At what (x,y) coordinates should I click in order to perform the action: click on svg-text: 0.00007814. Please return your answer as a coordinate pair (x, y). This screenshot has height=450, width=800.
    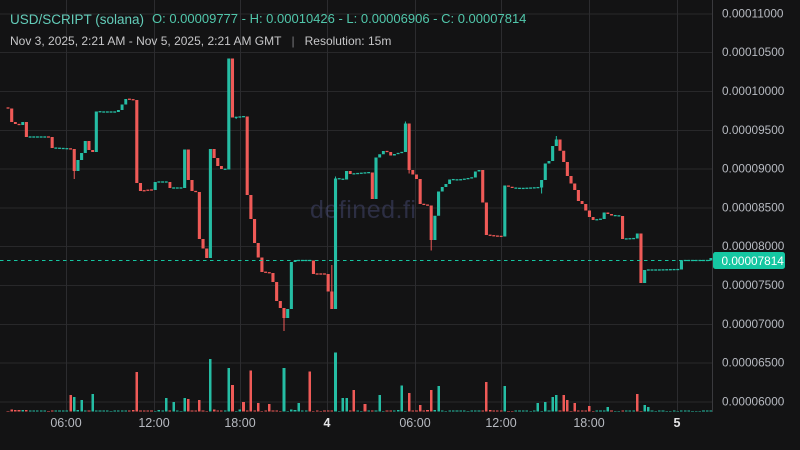
    Looking at the image, I should click on (753, 261).